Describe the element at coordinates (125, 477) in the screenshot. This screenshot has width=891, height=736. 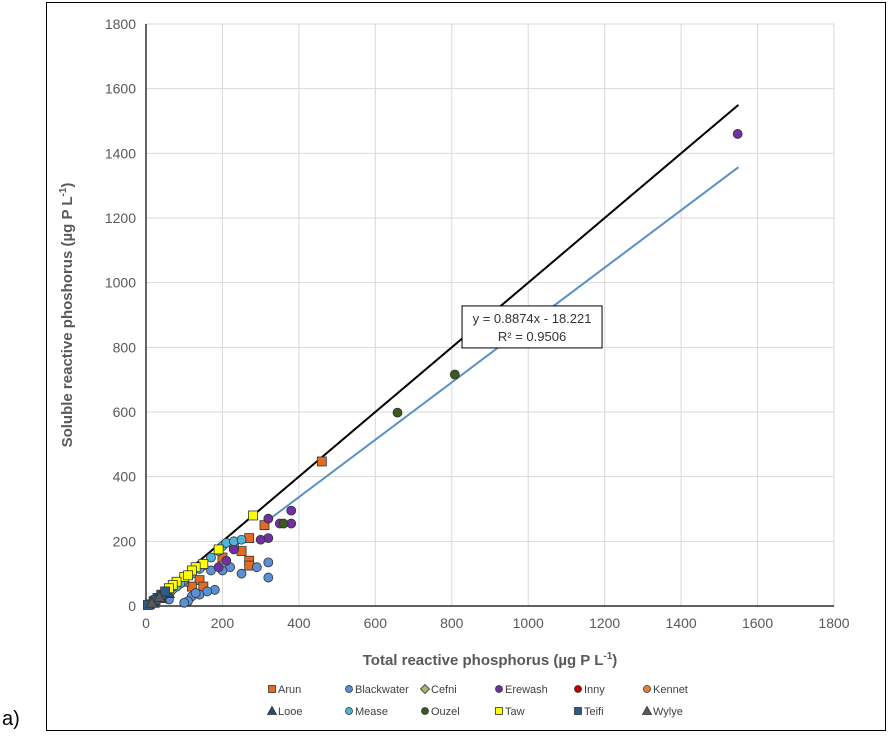
I see `y-tick-label: 400` at that location.